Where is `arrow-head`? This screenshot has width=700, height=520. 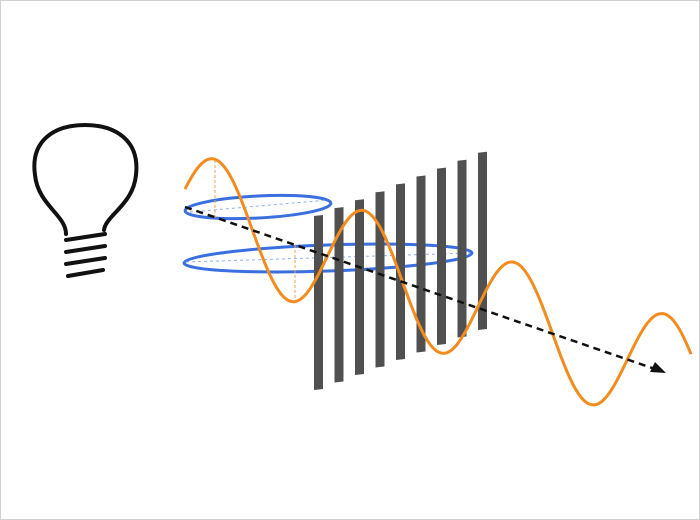
arrow-head is located at coordinates (658, 367).